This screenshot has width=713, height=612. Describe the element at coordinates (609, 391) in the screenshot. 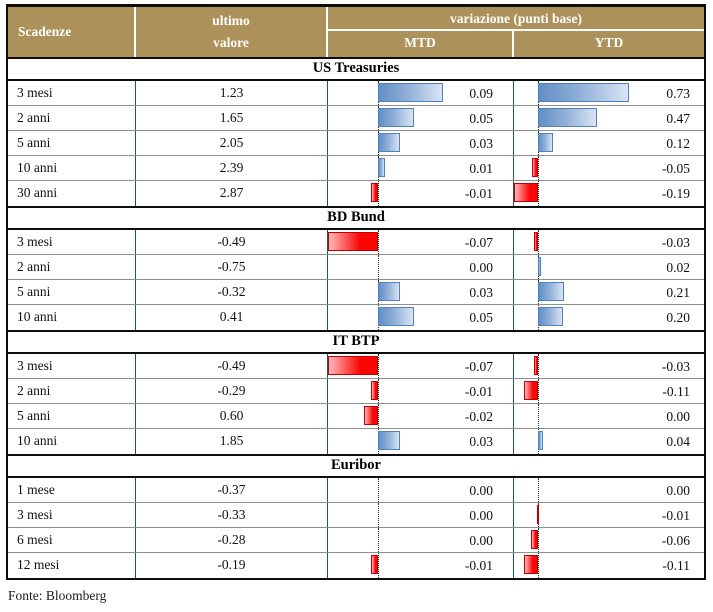

I see `ytd-cell: -0.11` at that location.